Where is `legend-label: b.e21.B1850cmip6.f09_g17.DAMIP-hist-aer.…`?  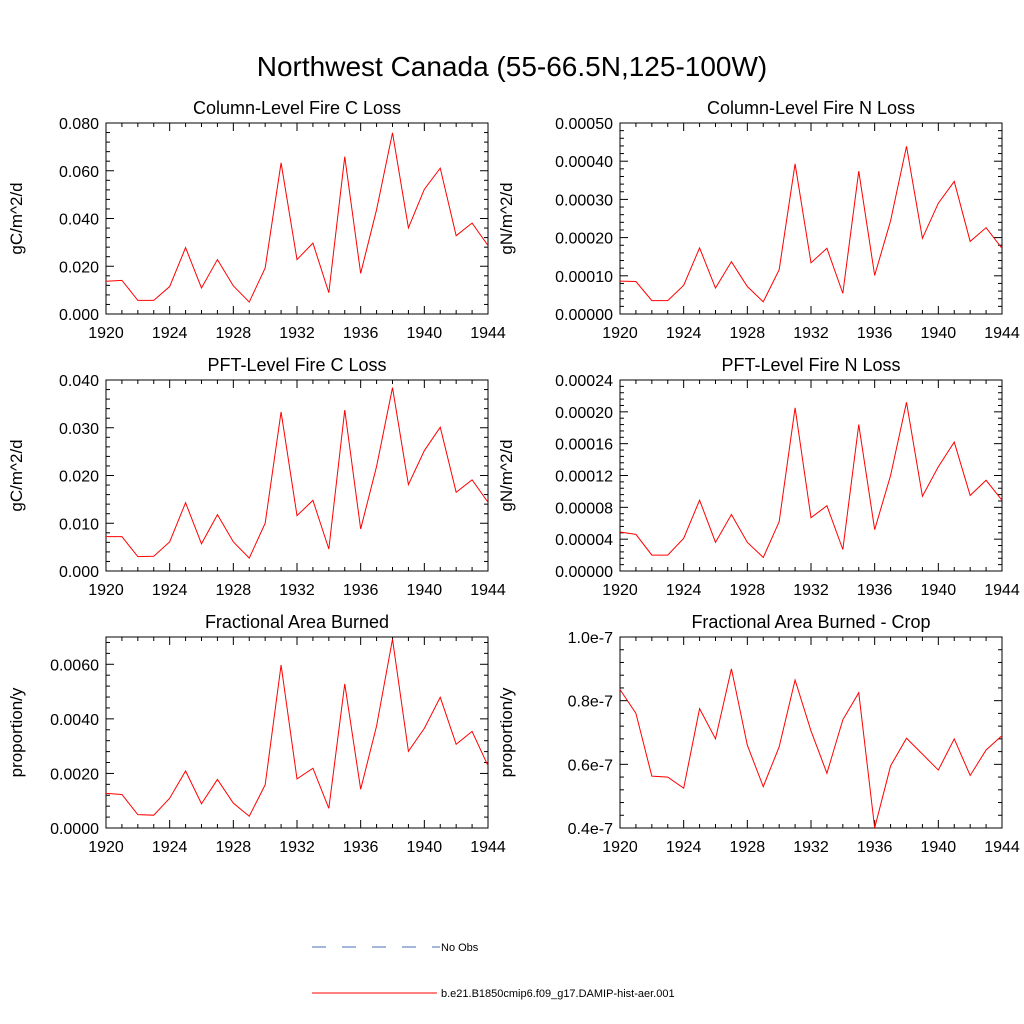
legend-label: b.e21.B1850cmip6.f09_g17.DAMIP-hist-aer.… is located at coordinates (558, 994).